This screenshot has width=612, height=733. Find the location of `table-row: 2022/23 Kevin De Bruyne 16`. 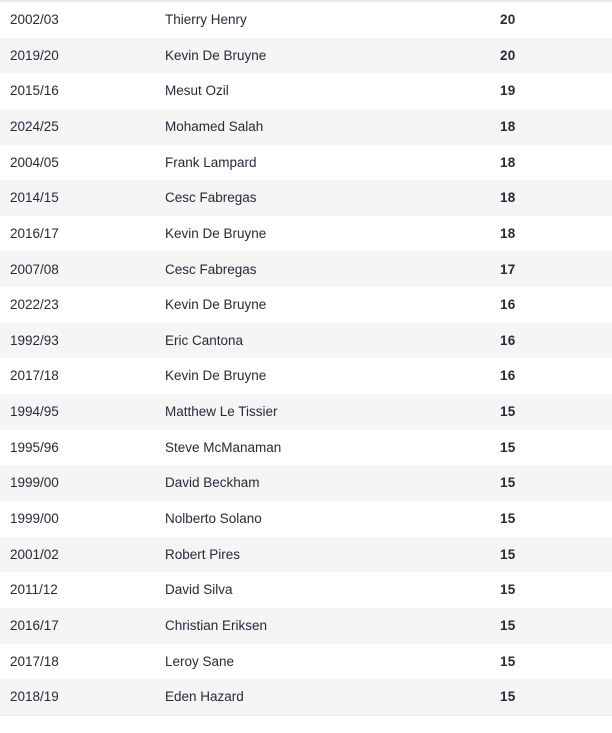

table-row: 2022/23 Kevin De Bruyne 16 is located at coordinates (306, 305).